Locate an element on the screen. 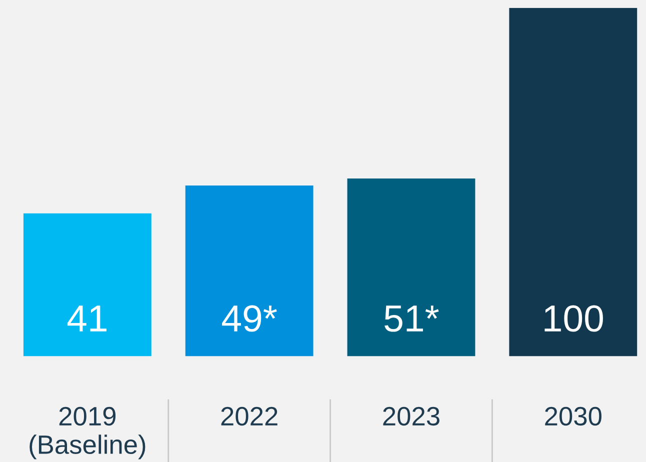 The width and height of the screenshot is (646, 462). data-label: 49* is located at coordinates (249, 318).